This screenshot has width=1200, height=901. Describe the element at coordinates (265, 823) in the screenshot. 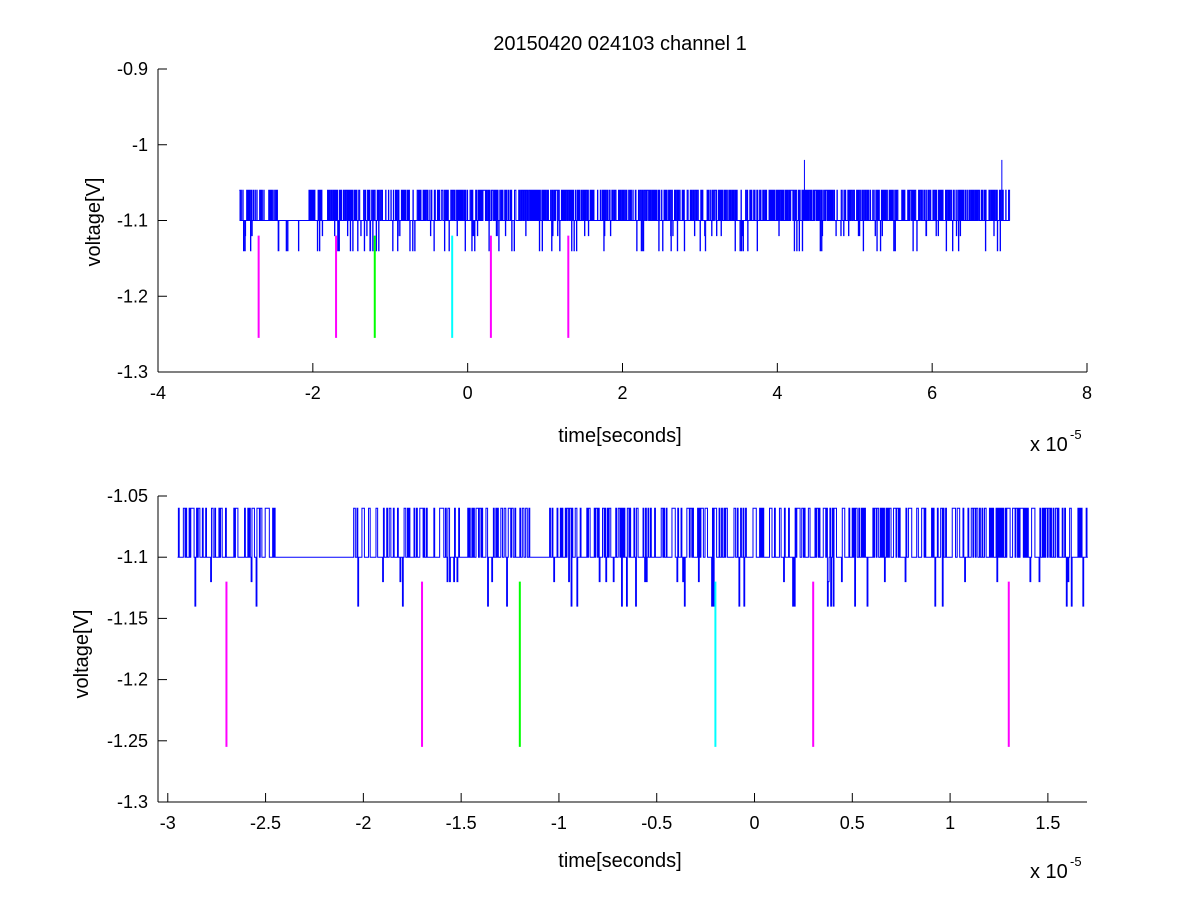

I see `x-tick-label: -2.5` at that location.